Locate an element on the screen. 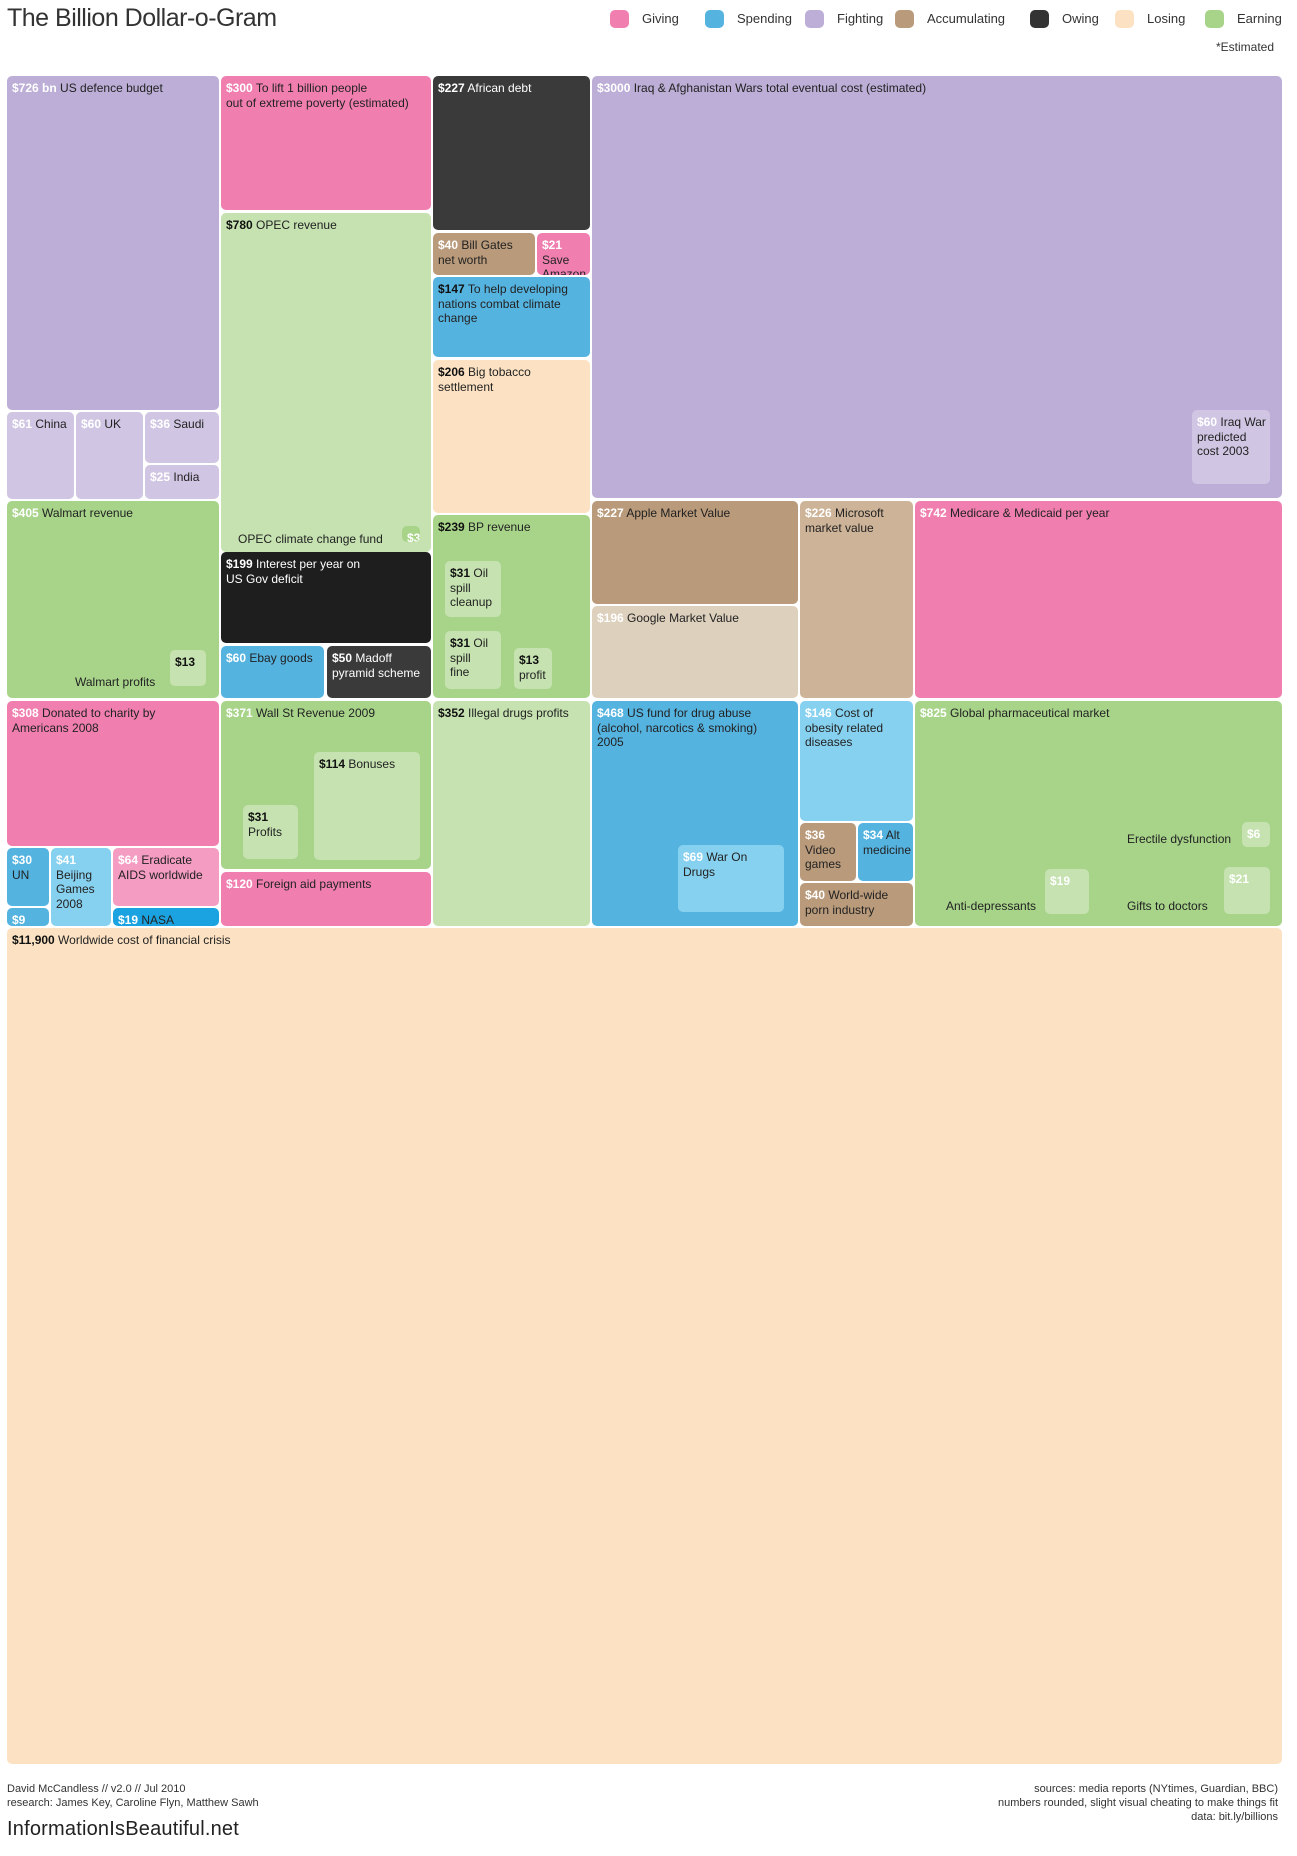 Image resolution: width=1297 pixels, height=1856 pixels. treemap-cell-african-debt: $227 African debt is located at coordinates (511, 153).